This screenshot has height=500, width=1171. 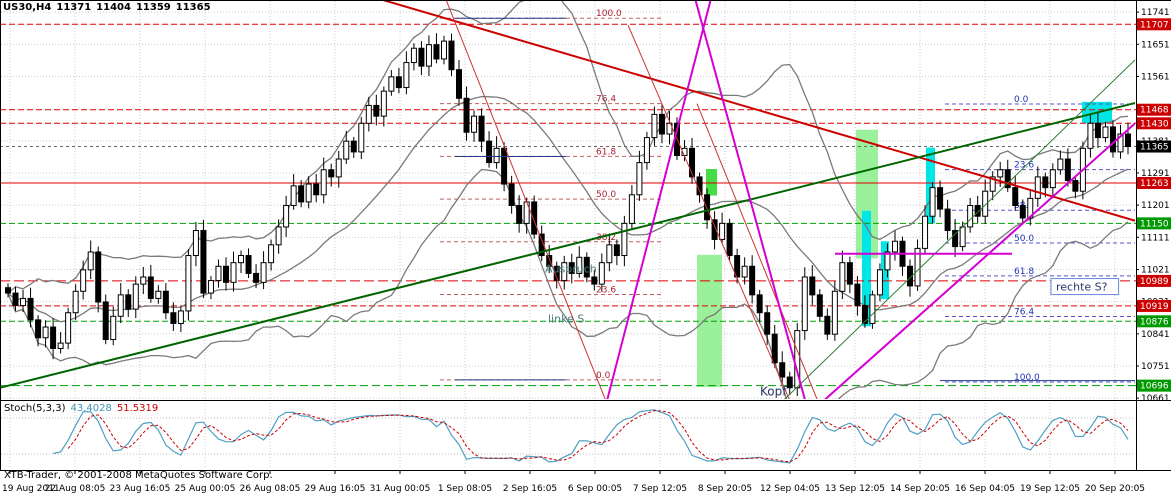 I want to click on stochastic-main-value: 43.4028, so click(x=91, y=408).